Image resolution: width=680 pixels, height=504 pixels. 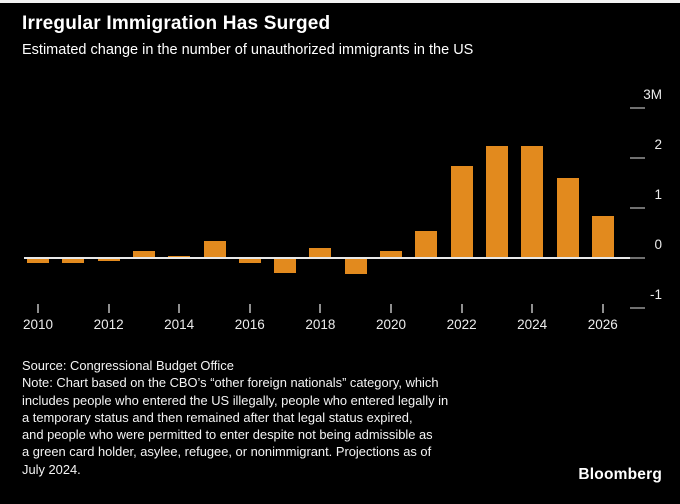 What do you see at coordinates (38, 324) in the screenshot?
I see `x-tick-label-2010: 2010` at bounding box center [38, 324].